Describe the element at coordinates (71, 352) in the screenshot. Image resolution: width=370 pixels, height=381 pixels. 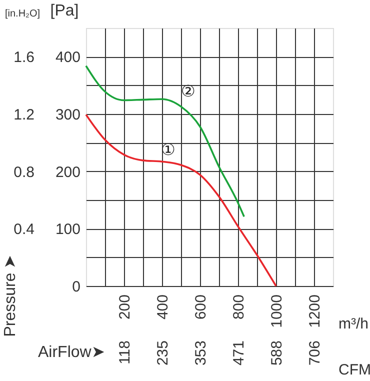
I see `text: AirFlow➤` at that location.